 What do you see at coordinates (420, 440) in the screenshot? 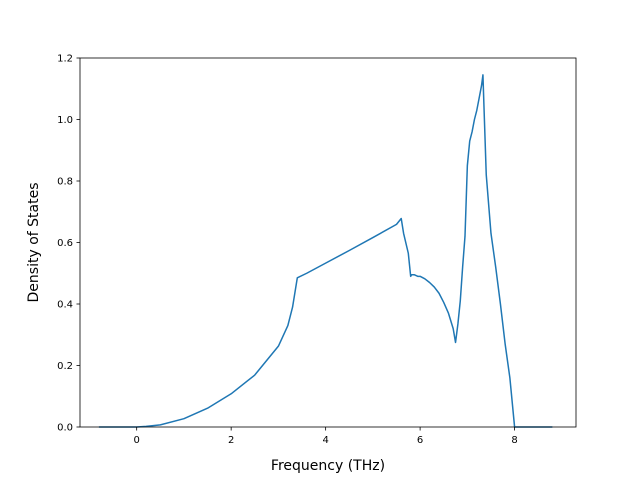
I see `x-tick-label: 6` at bounding box center [420, 440].